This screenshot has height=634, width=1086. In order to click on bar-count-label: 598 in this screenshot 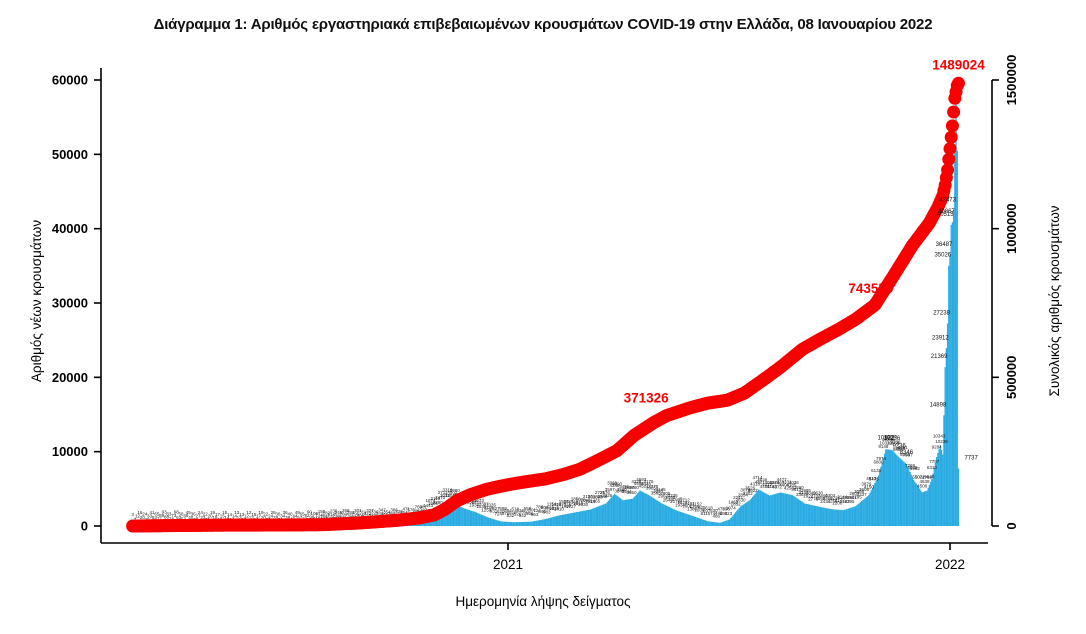, I will do `click(503, 508)`.